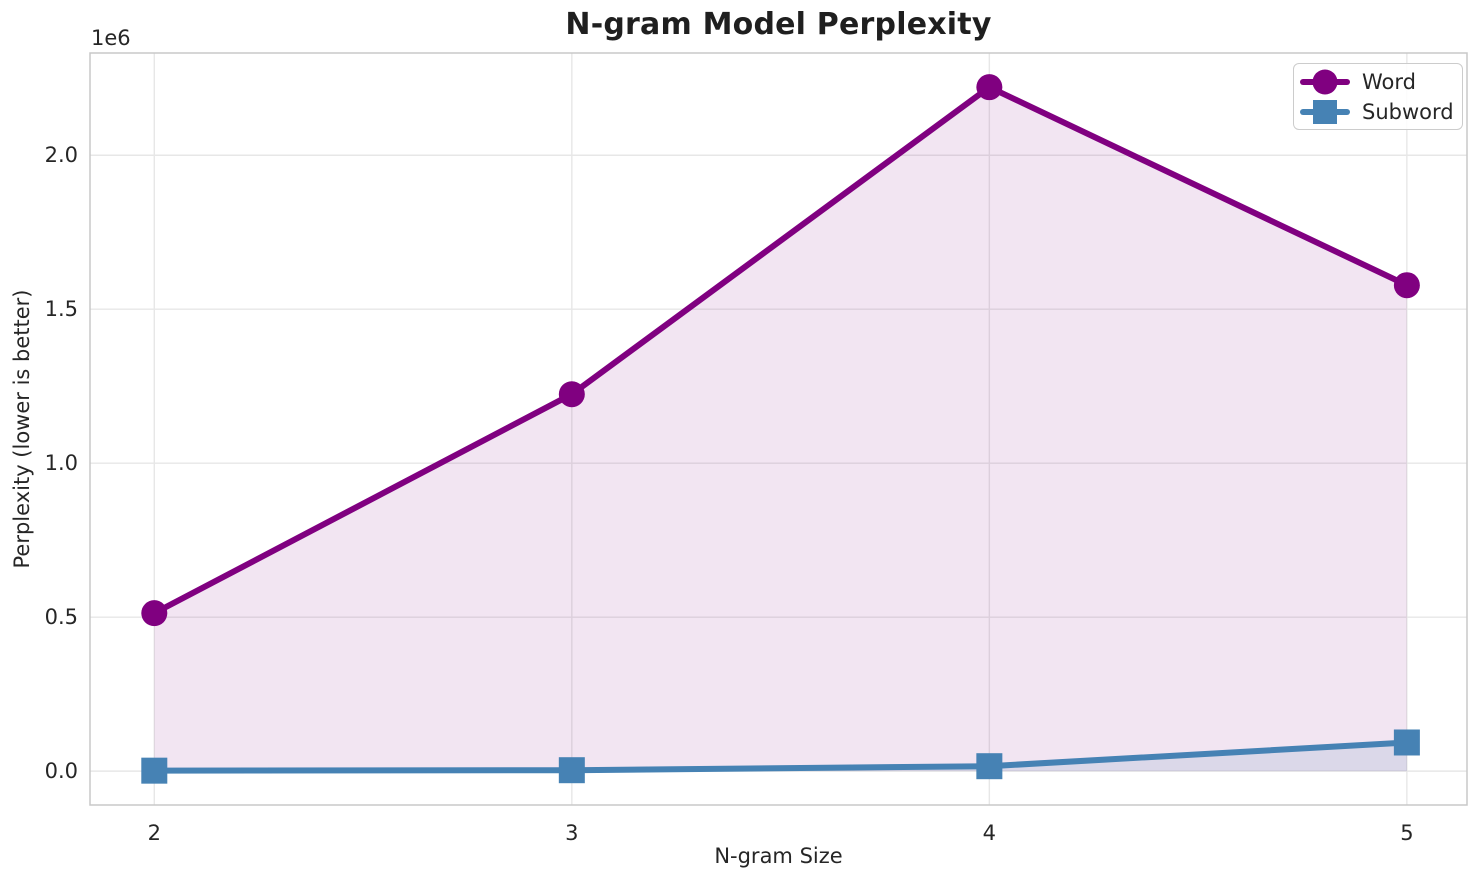 Image resolution: width=1484 pixels, height=885 pixels. I want to click on subword-series-line, so click(780, 756).